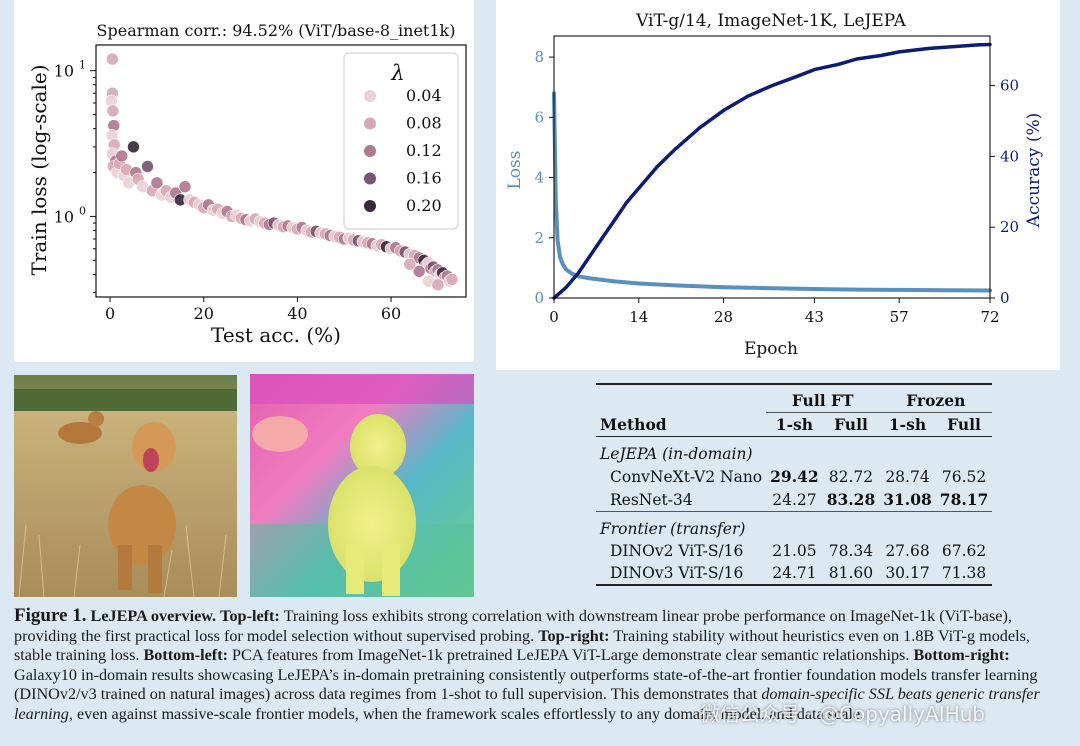  Describe the element at coordinates (424, 150) in the screenshot. I see `legend-label: 0.12` at that location.